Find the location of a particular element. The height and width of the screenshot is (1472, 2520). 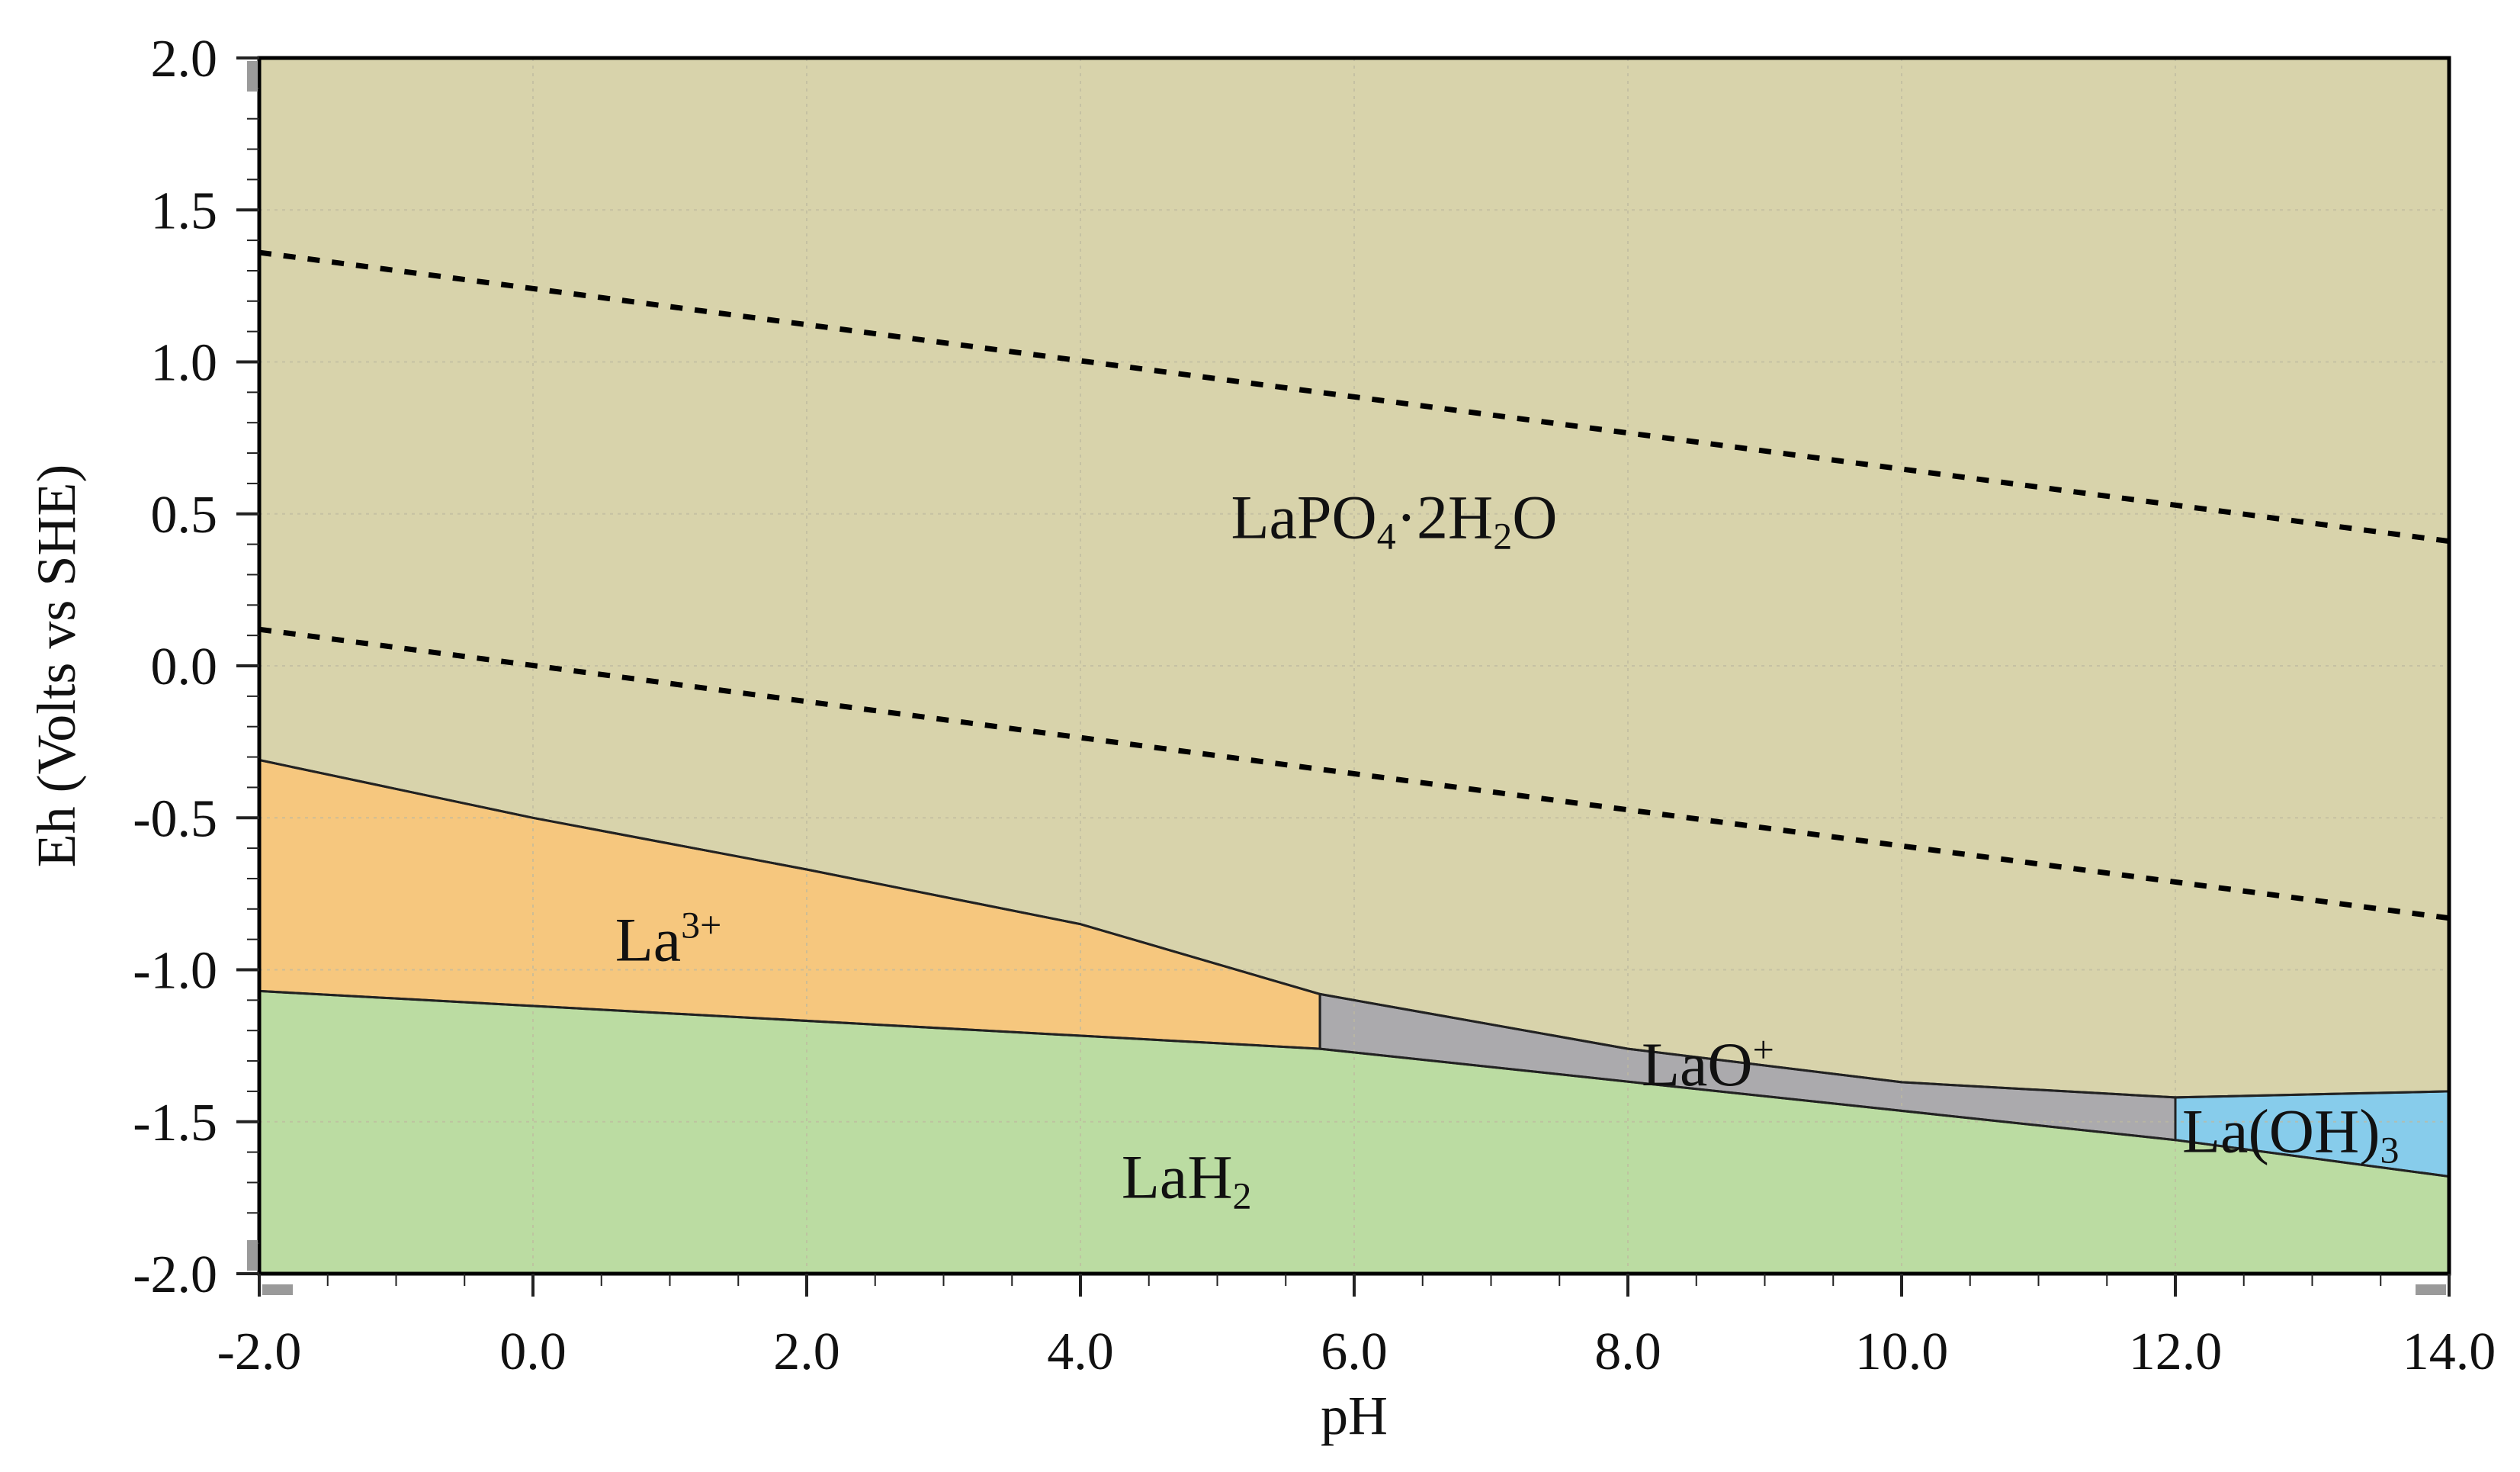

y-tick-label: 1.0 is located at coordinates (184, 363).